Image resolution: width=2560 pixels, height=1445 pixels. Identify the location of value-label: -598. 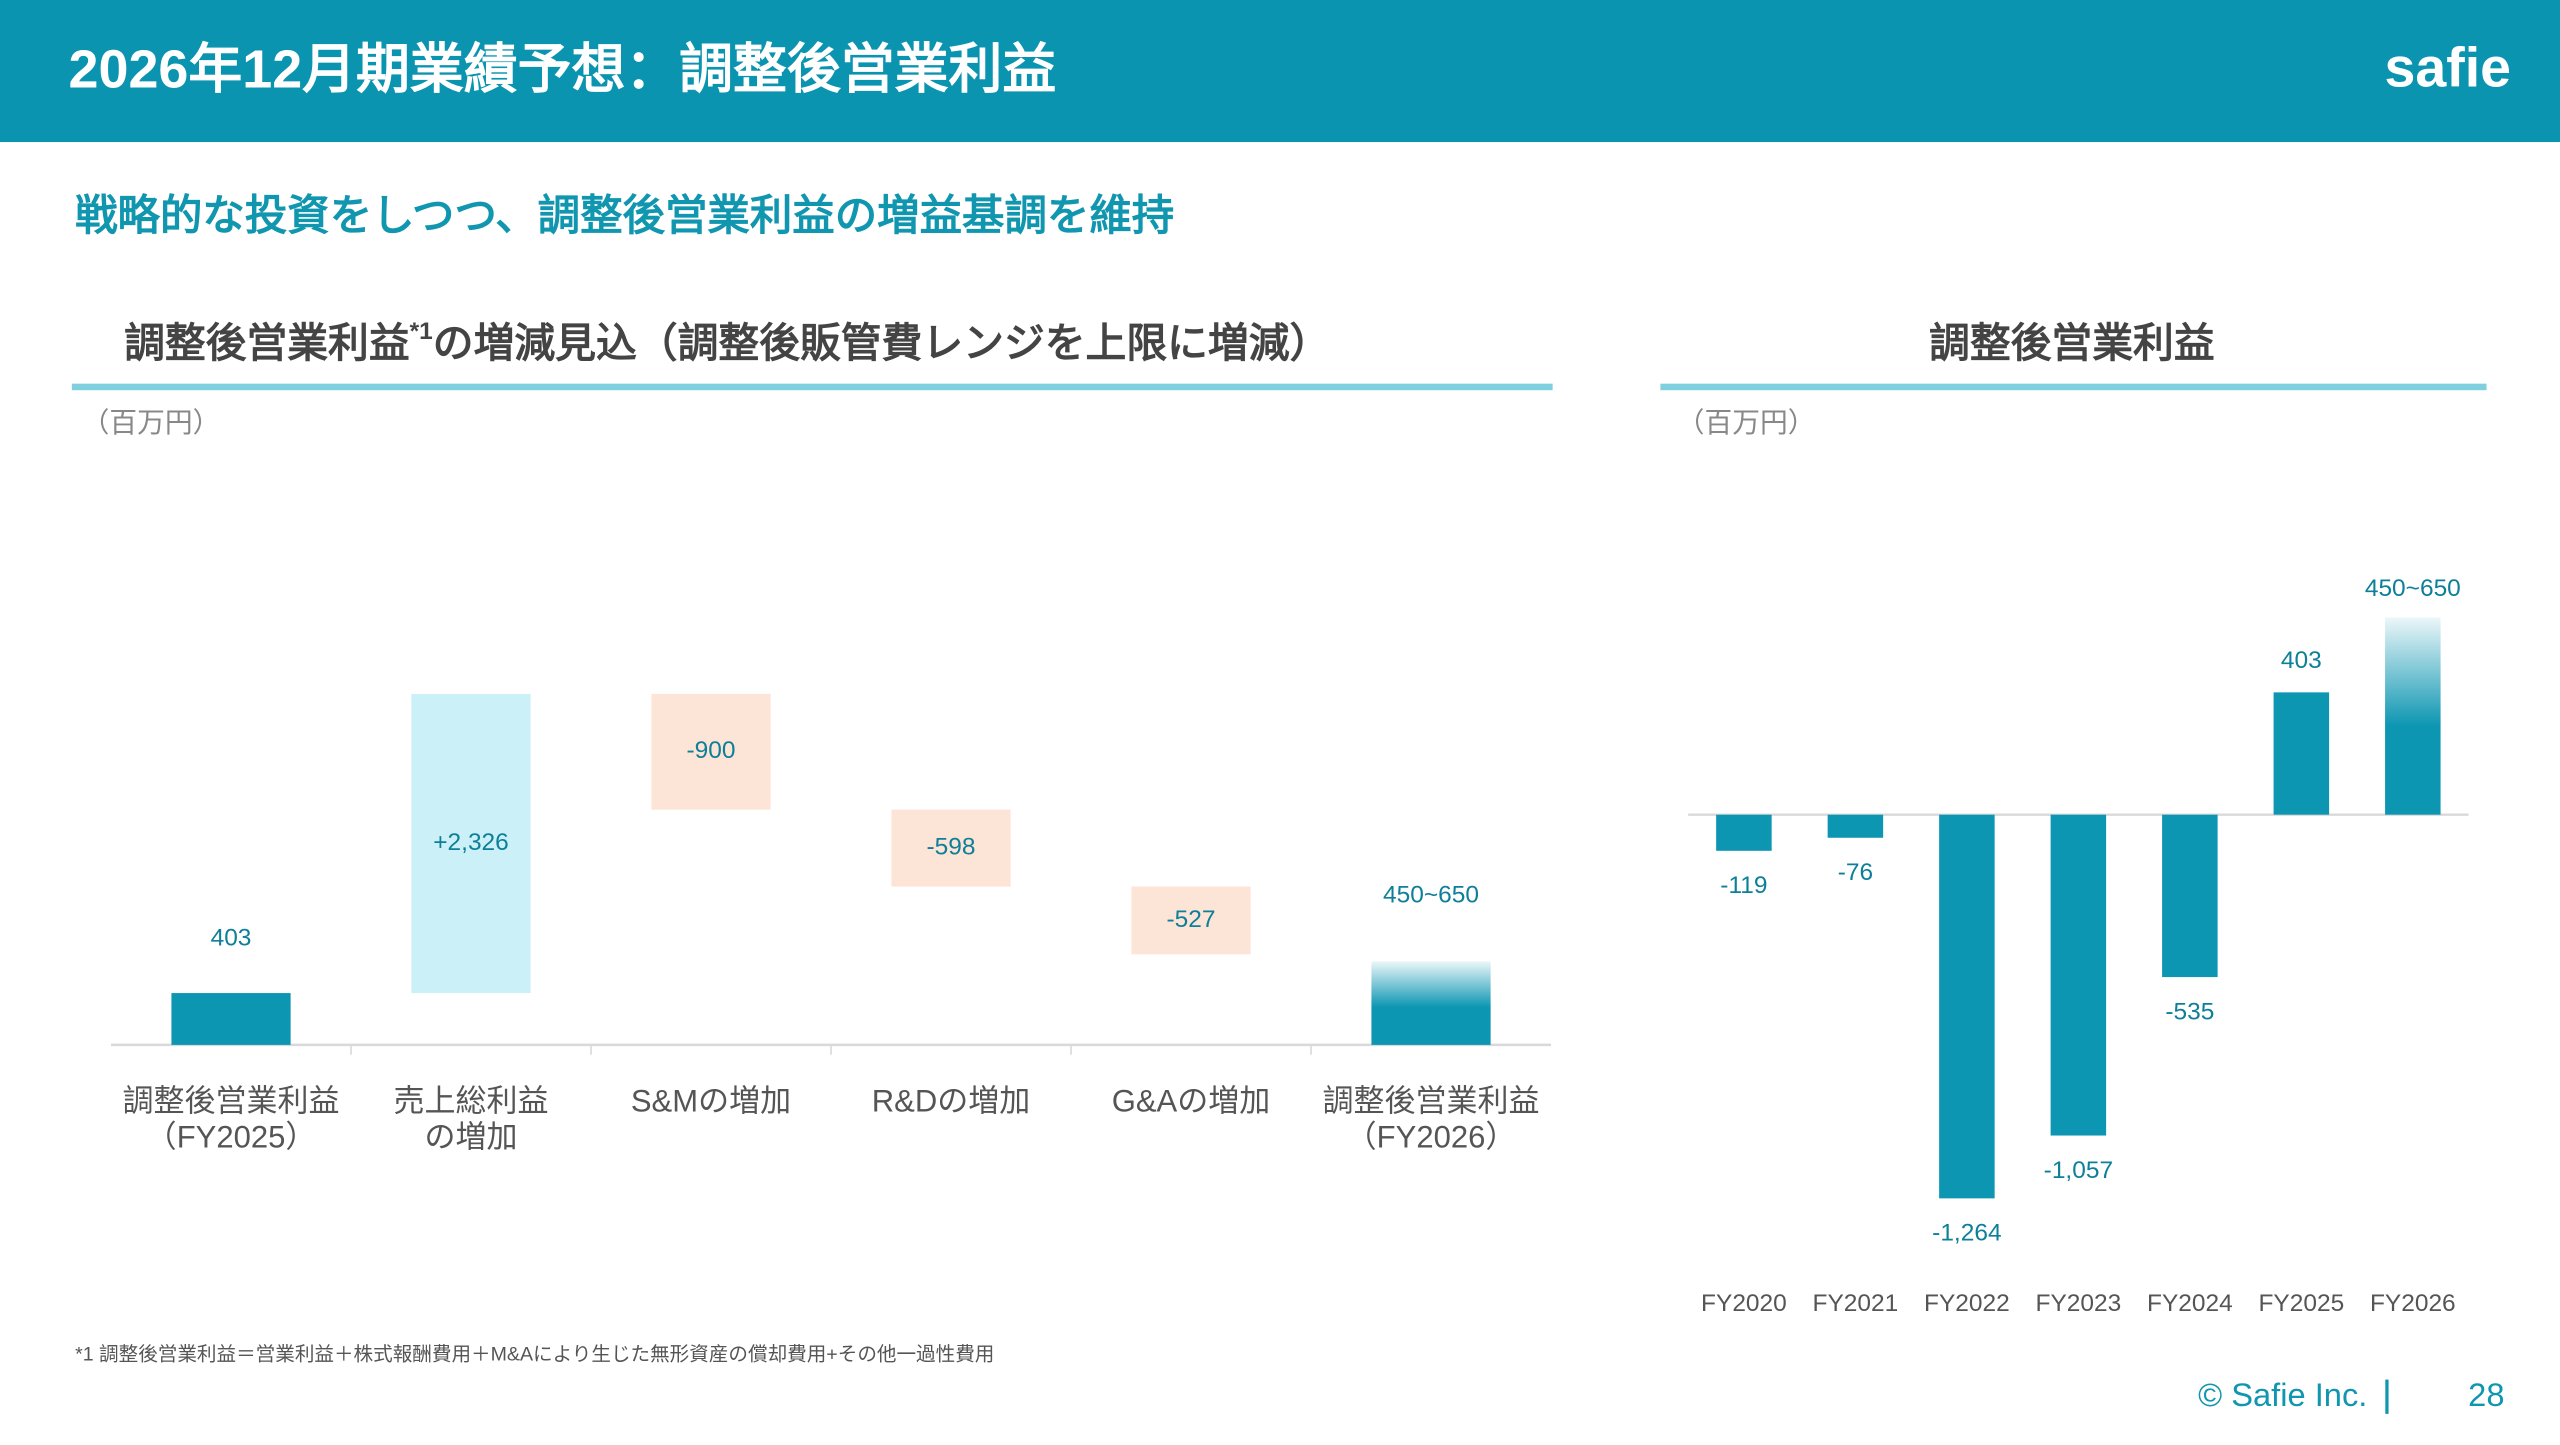
(951, 847).